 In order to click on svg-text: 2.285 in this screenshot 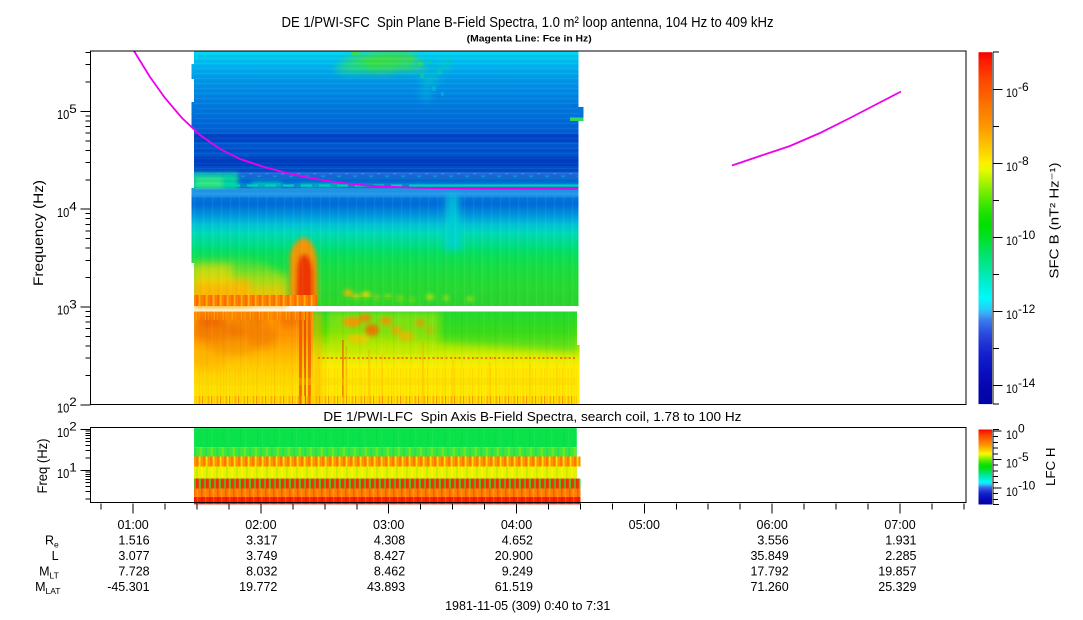, I will do `click(900, 556)`.